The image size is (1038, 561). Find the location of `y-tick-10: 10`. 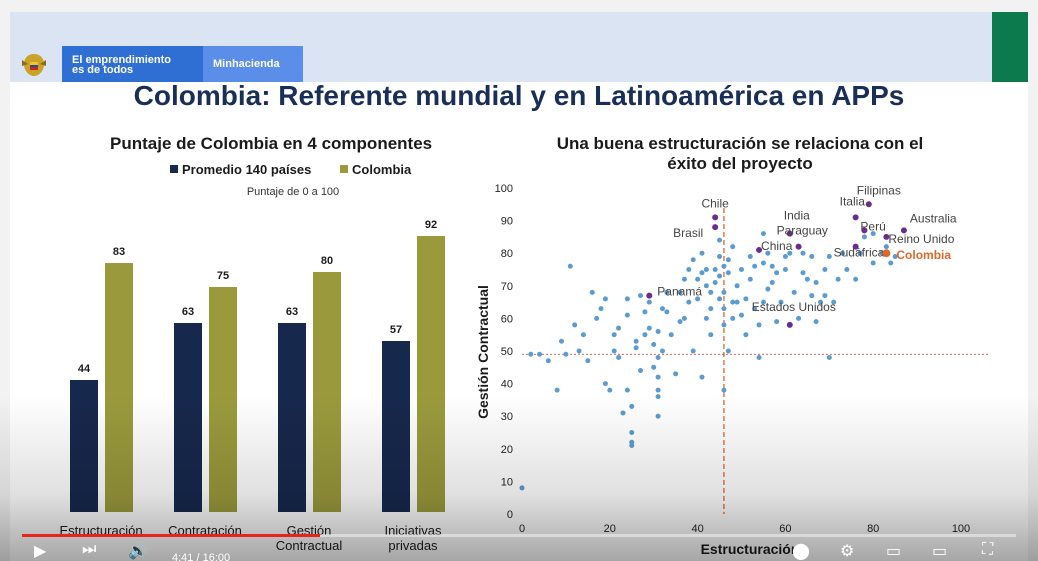

y-tick-10: 10 is located at coordinates (507, 482).